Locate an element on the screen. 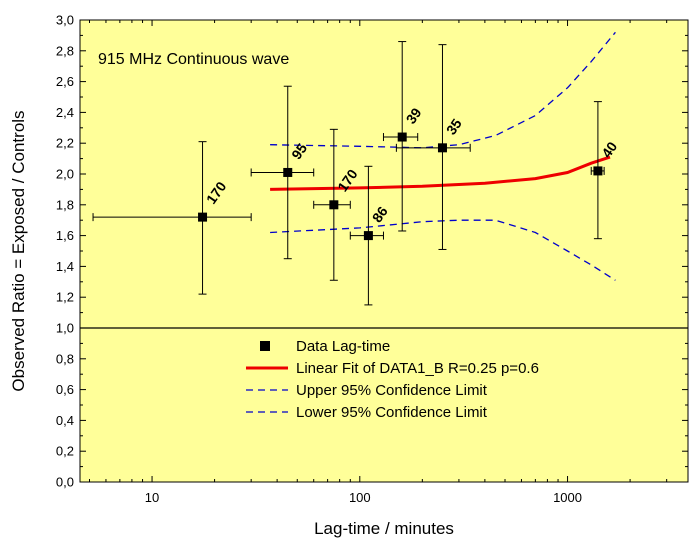 The image size is (689, 545). y-tick-label: 2,8 is located at coordinates (65, 50).